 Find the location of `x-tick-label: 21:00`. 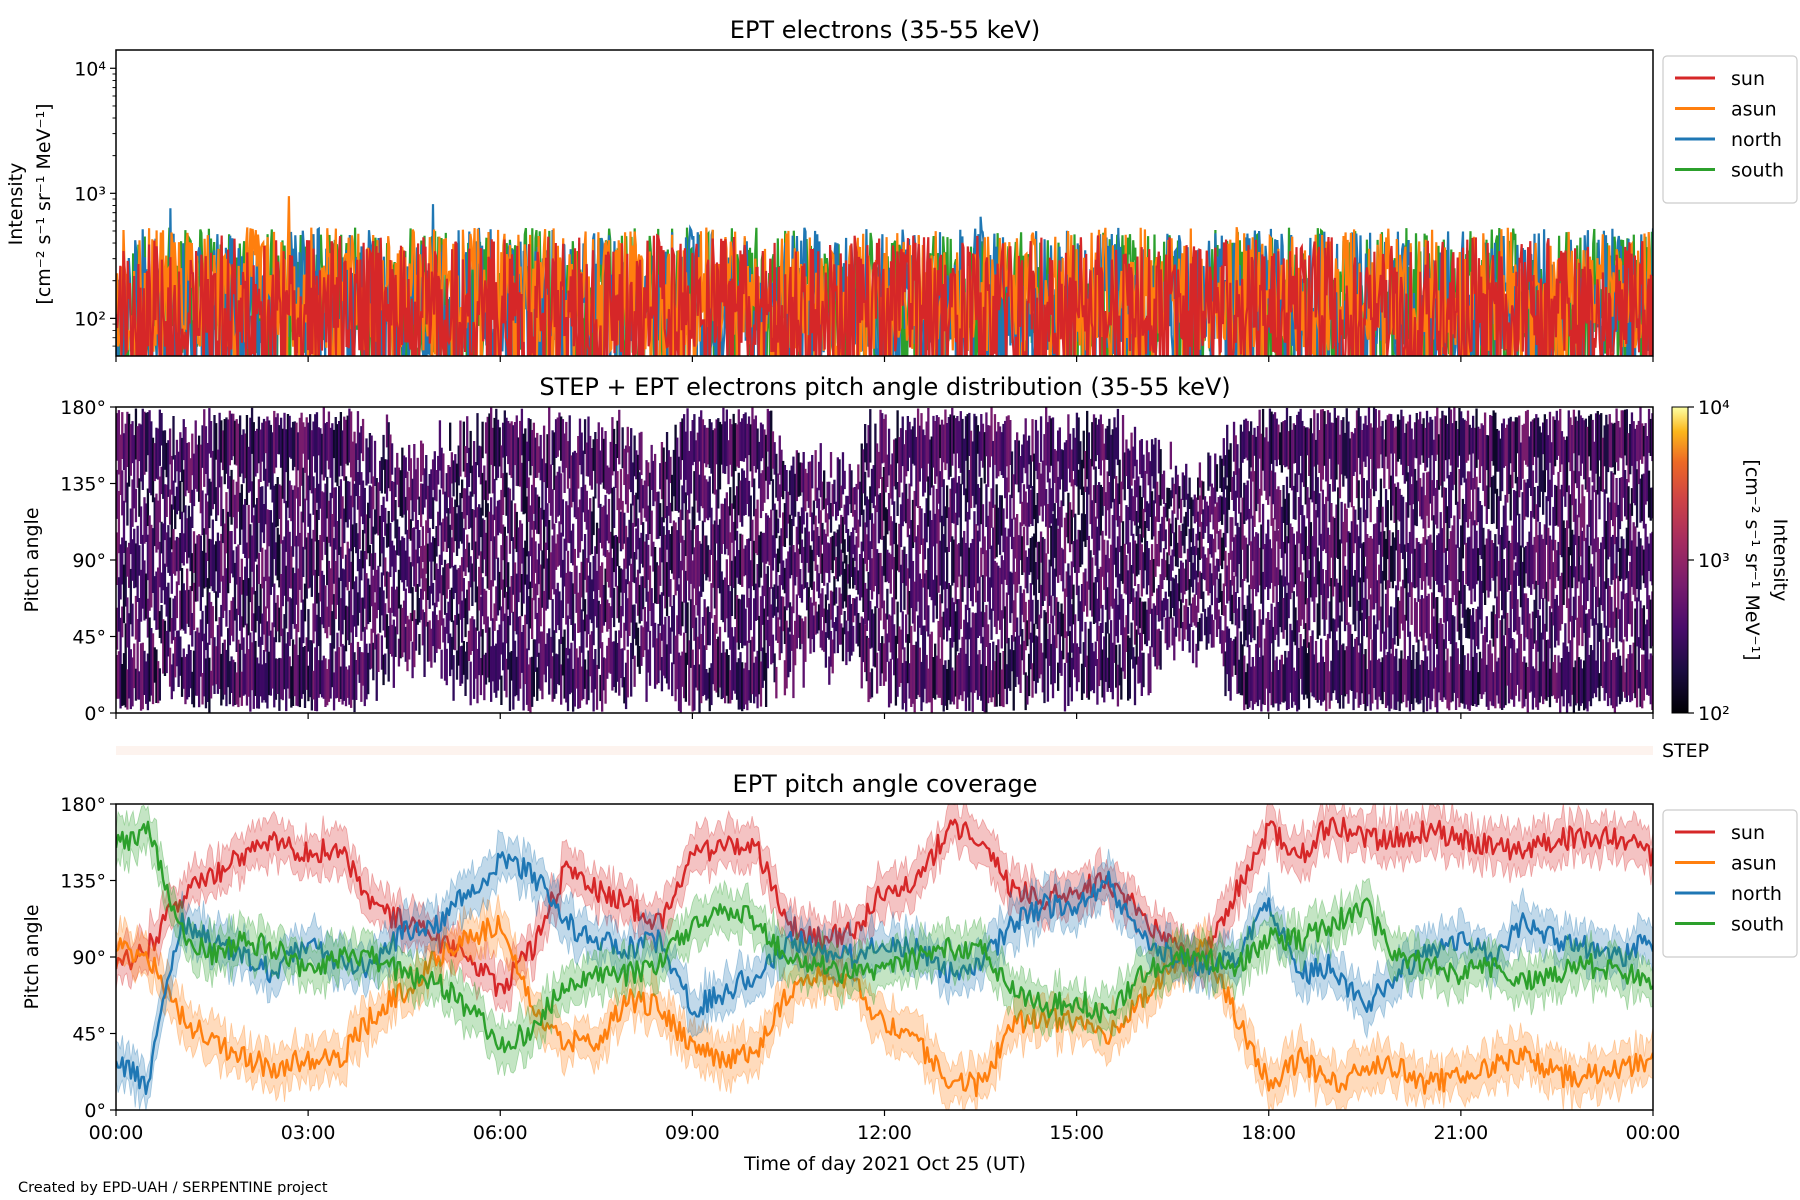

x-tick-label: 21:00 is located at coordinates (1460, 1133).